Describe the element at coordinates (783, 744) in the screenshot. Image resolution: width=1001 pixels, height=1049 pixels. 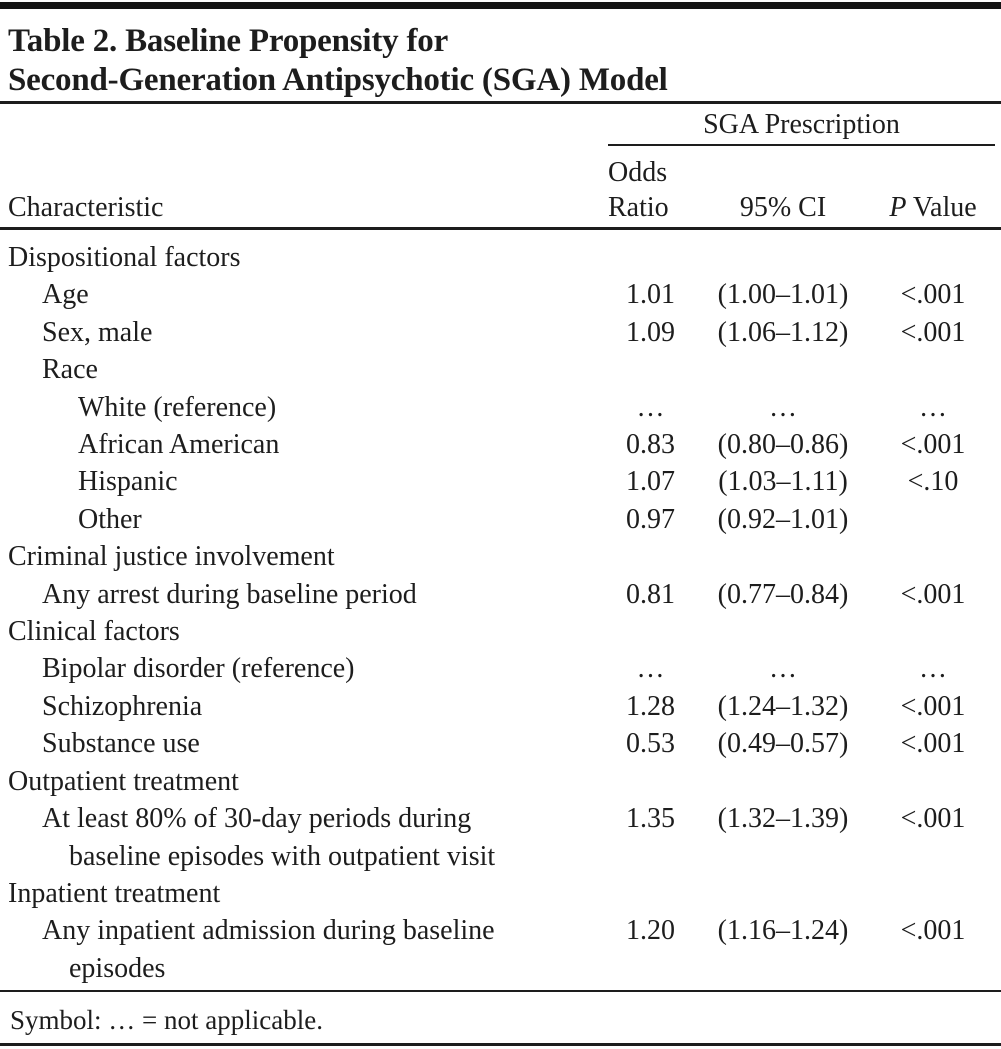
I see `ci-value: (0.49–0.57)` at that location.